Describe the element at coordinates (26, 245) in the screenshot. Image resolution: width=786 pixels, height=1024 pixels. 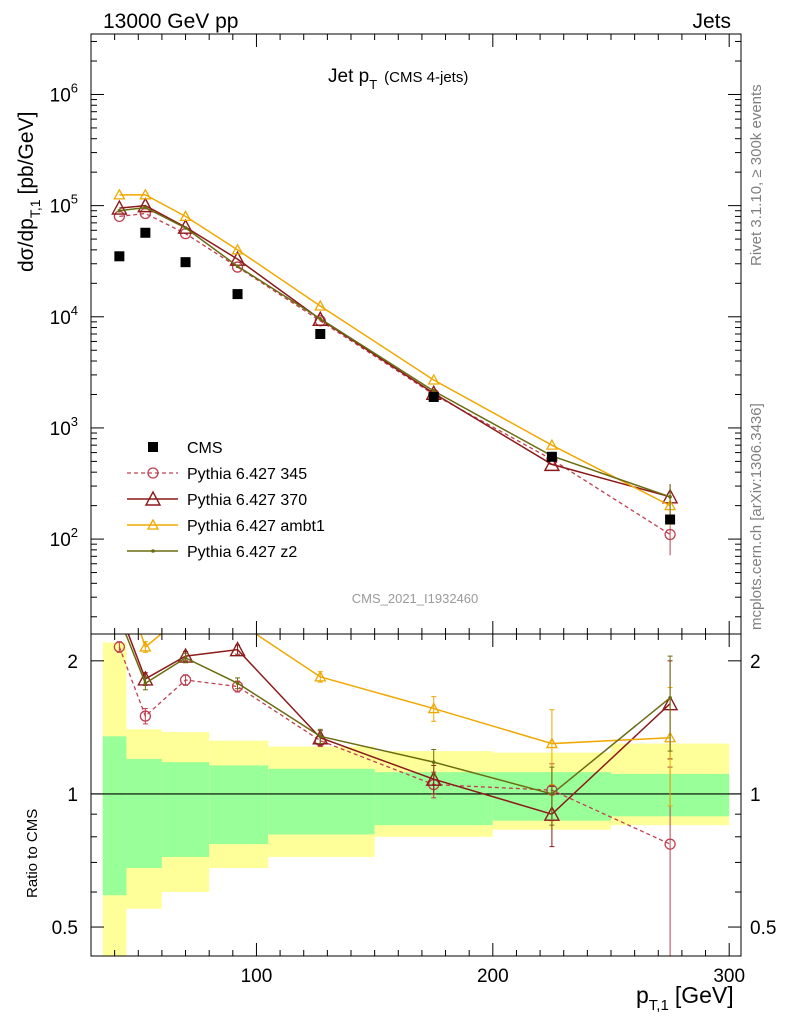
I see `main-ylabel-part1: dσ/dp` at that location.